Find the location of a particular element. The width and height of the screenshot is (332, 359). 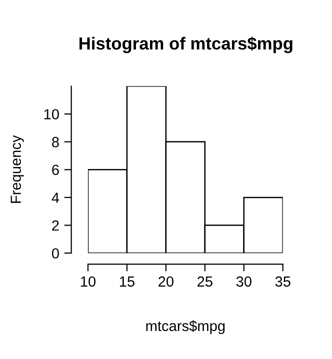

x-tick-label: 20 is located at coordinates (166, 281).